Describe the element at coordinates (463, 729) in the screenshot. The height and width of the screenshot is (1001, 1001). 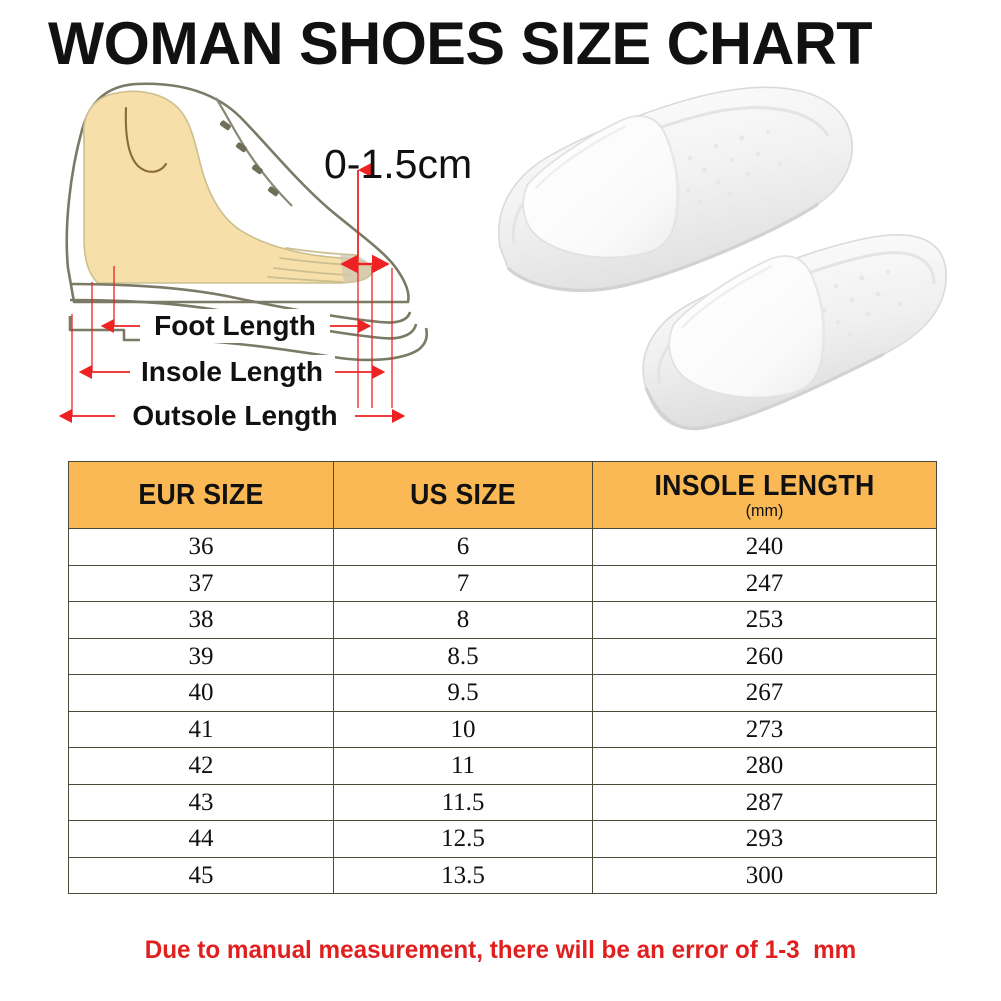
I see `cell-us: 10` at that location.